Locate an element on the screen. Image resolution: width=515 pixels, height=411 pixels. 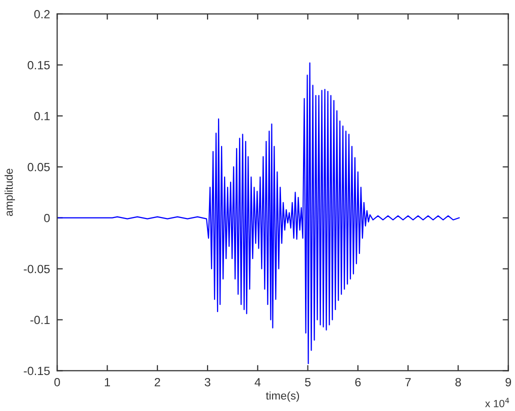
x-tick-label: 2 is located at coordinates (157, 382).